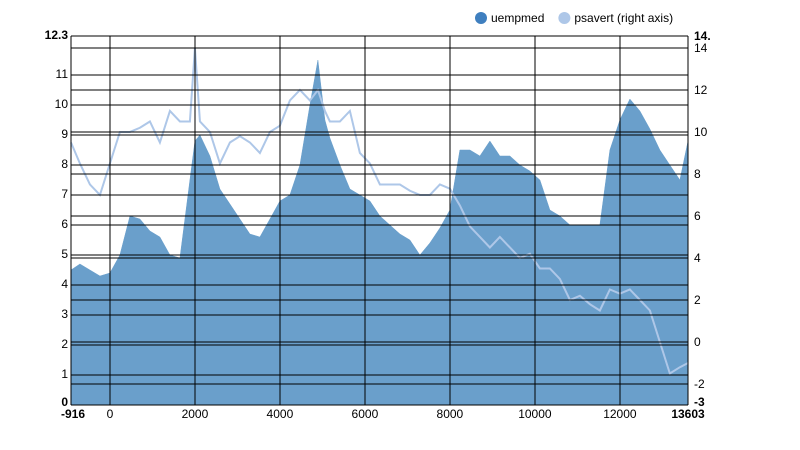  I want to click on y2-tick-label: 12, so click(701, 90).